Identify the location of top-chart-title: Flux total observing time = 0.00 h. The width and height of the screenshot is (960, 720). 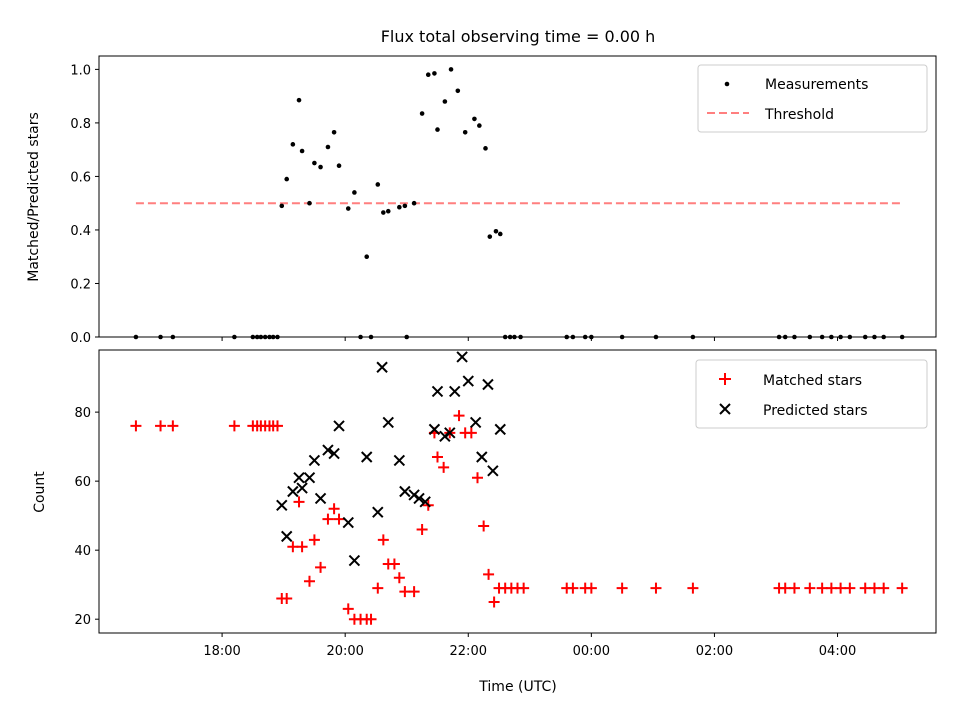
(518, 36).